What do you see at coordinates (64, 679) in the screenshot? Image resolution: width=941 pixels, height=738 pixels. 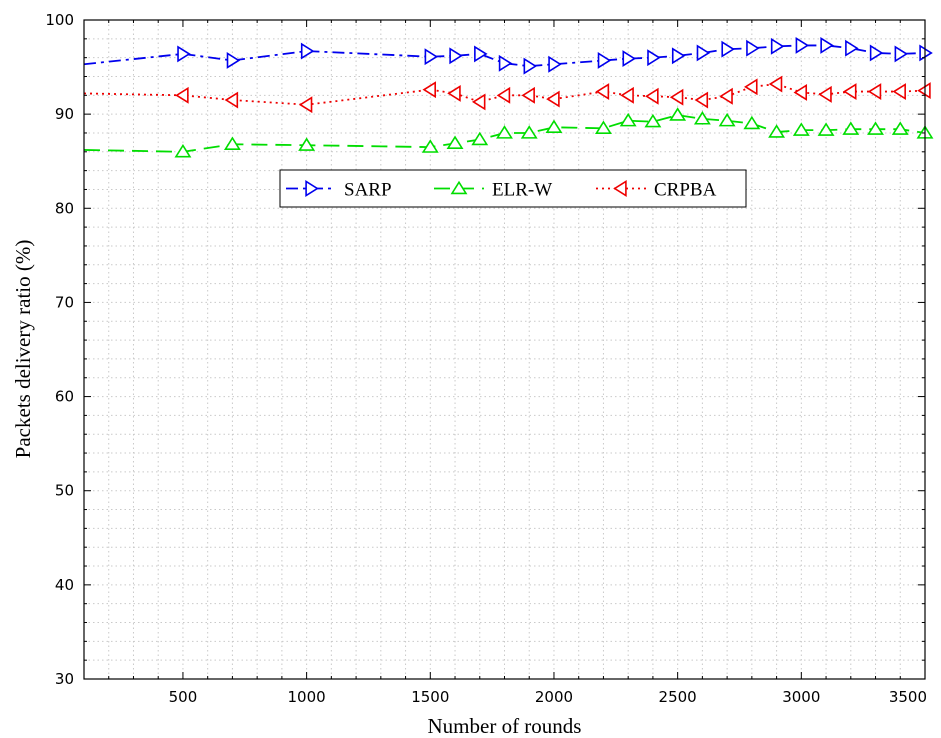 I see `y-tick-label: 30` at bounding box center [64, 679].